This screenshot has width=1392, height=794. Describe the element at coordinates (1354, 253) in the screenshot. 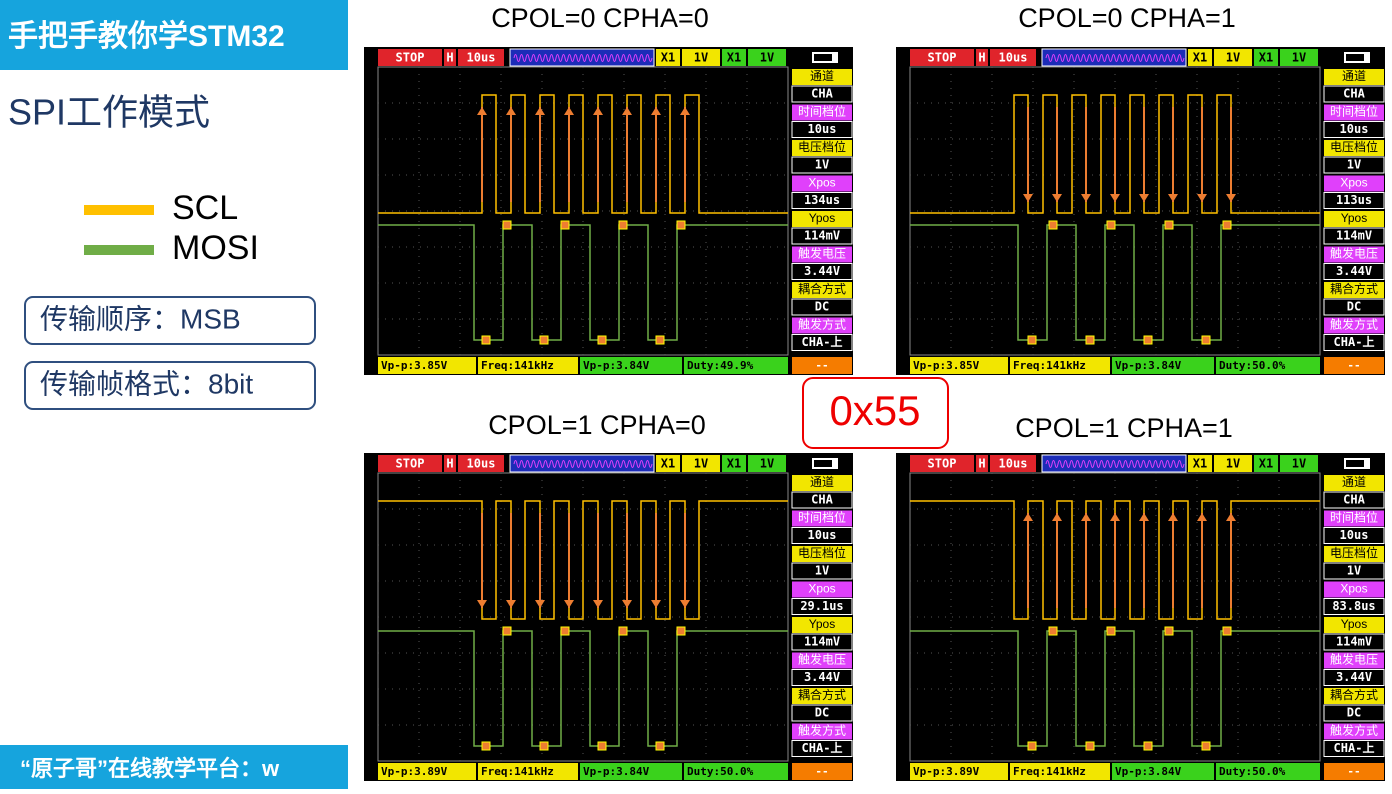

I see `panel-label: 触发电压` at that location.